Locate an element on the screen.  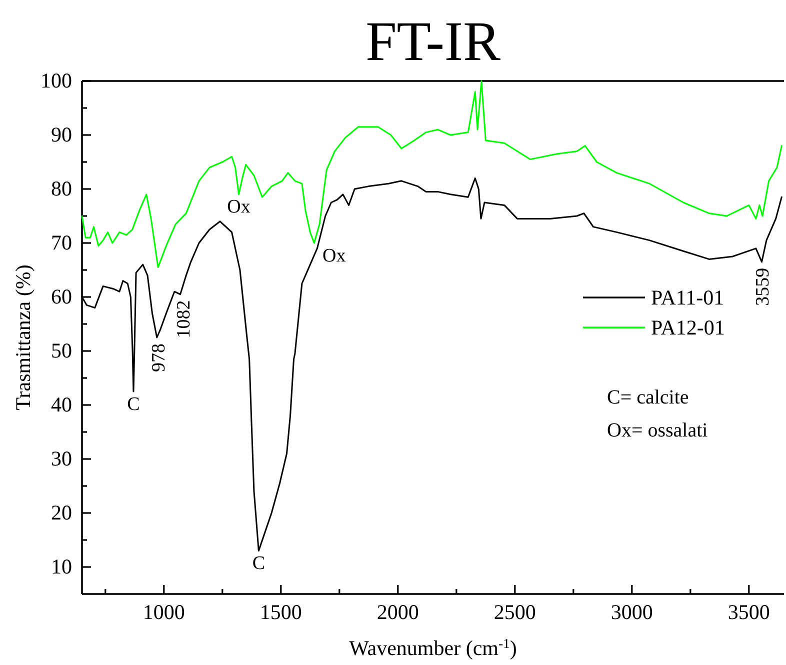
y-tick-label: 70 is located at coordinates (61, 242).